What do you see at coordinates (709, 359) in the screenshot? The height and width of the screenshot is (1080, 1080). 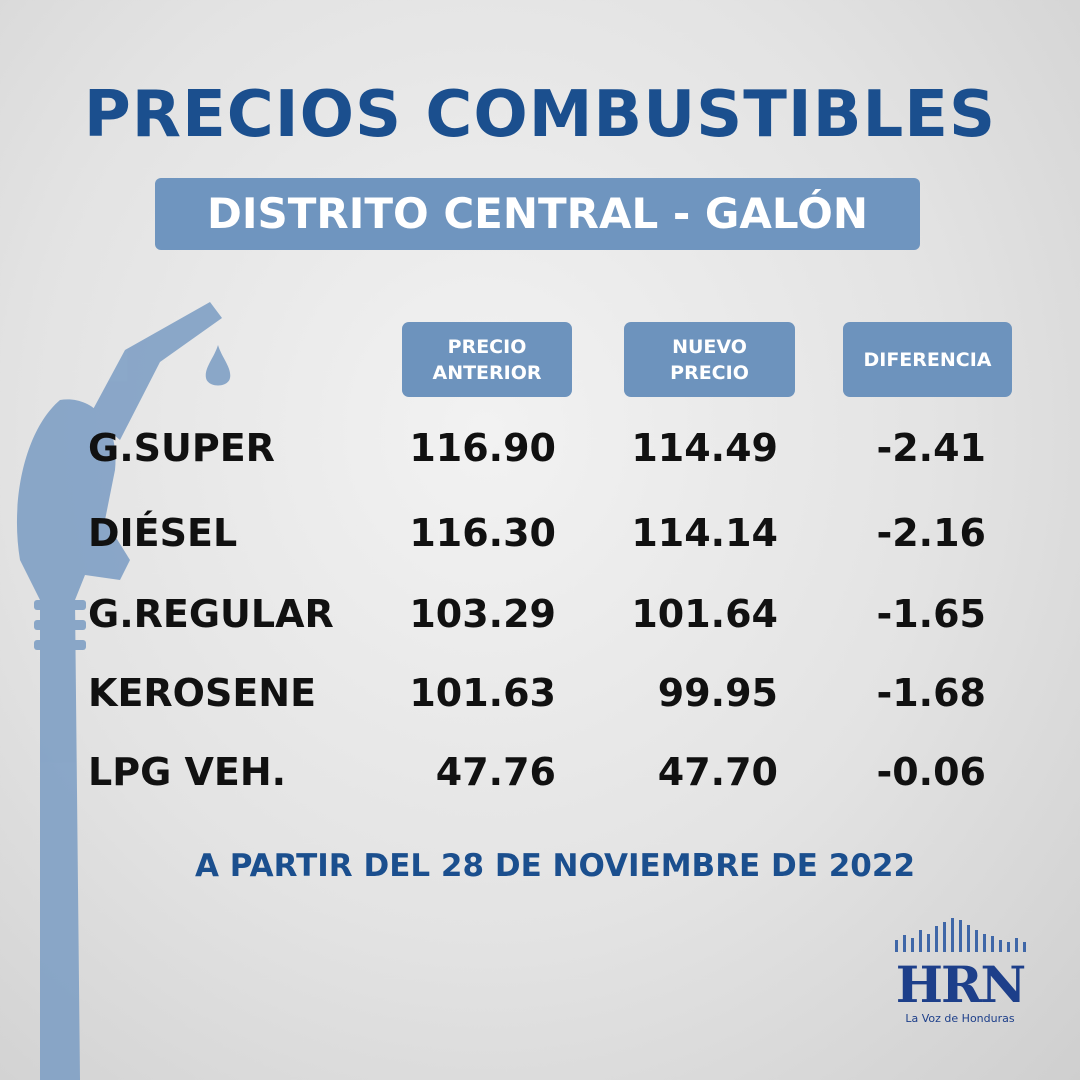 I see `column-header: NUEVO PRECIO` at bounding box center [709, 359].